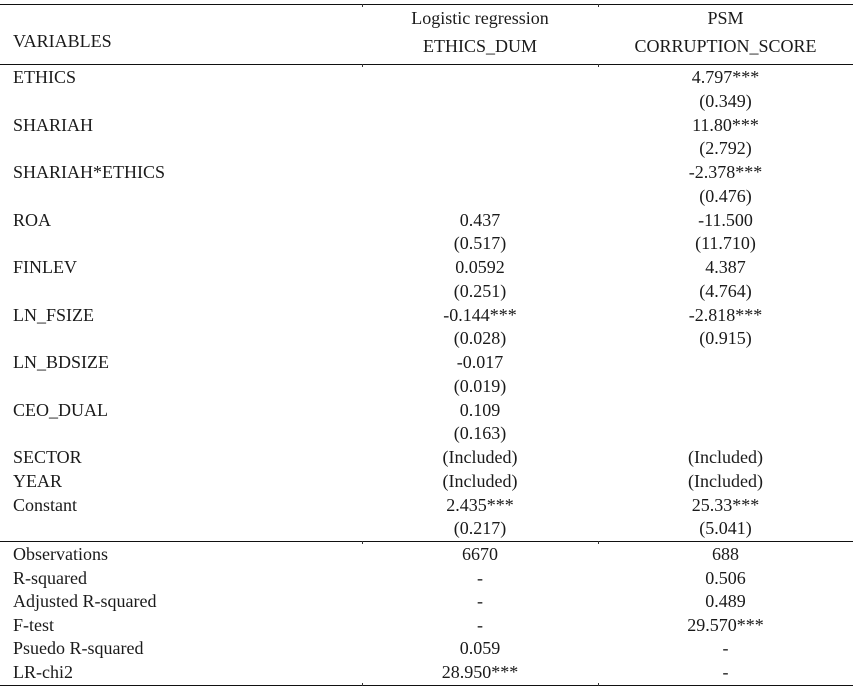  I want to click on mid-rule, so click(426, 541).